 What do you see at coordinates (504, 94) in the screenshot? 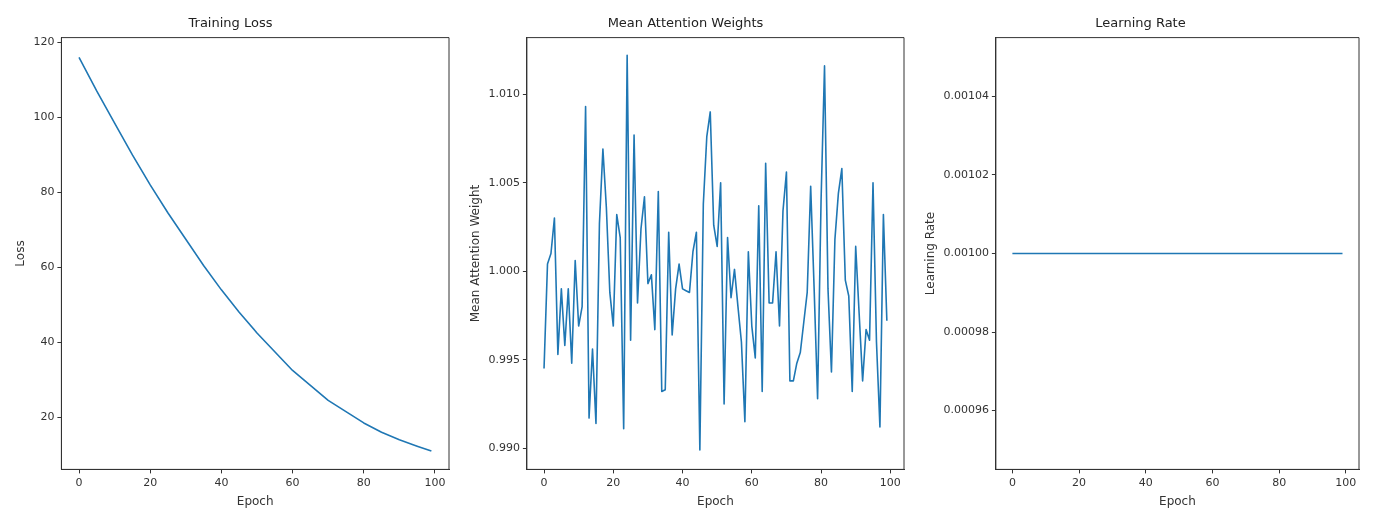
I see `y-tick-label: 1.010` at bounding box center [504, 94].